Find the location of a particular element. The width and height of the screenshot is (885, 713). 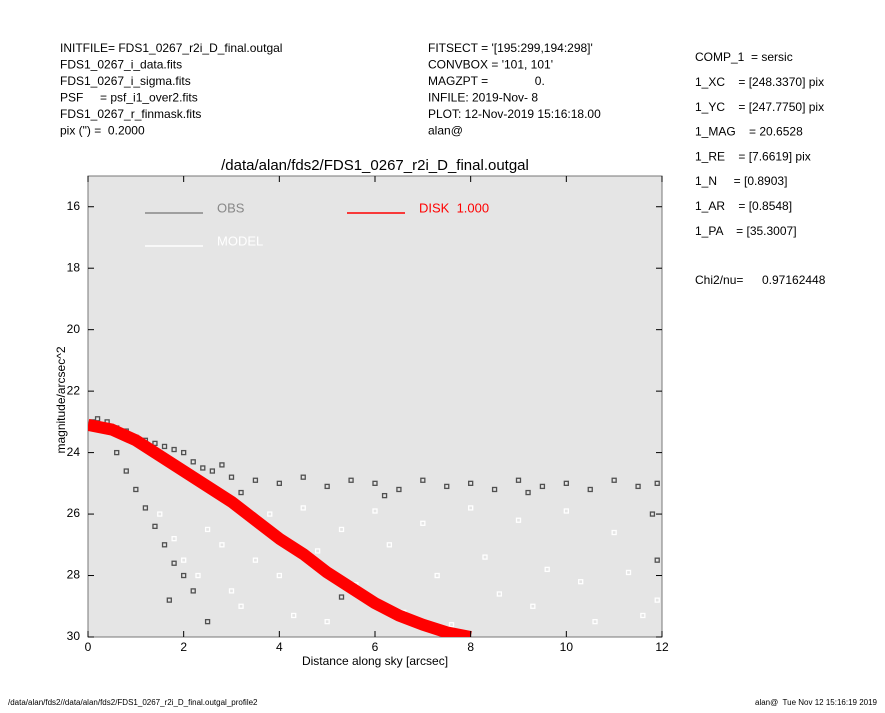

chi2-label: Chi2/nu= is located at coordinates (719, 280).